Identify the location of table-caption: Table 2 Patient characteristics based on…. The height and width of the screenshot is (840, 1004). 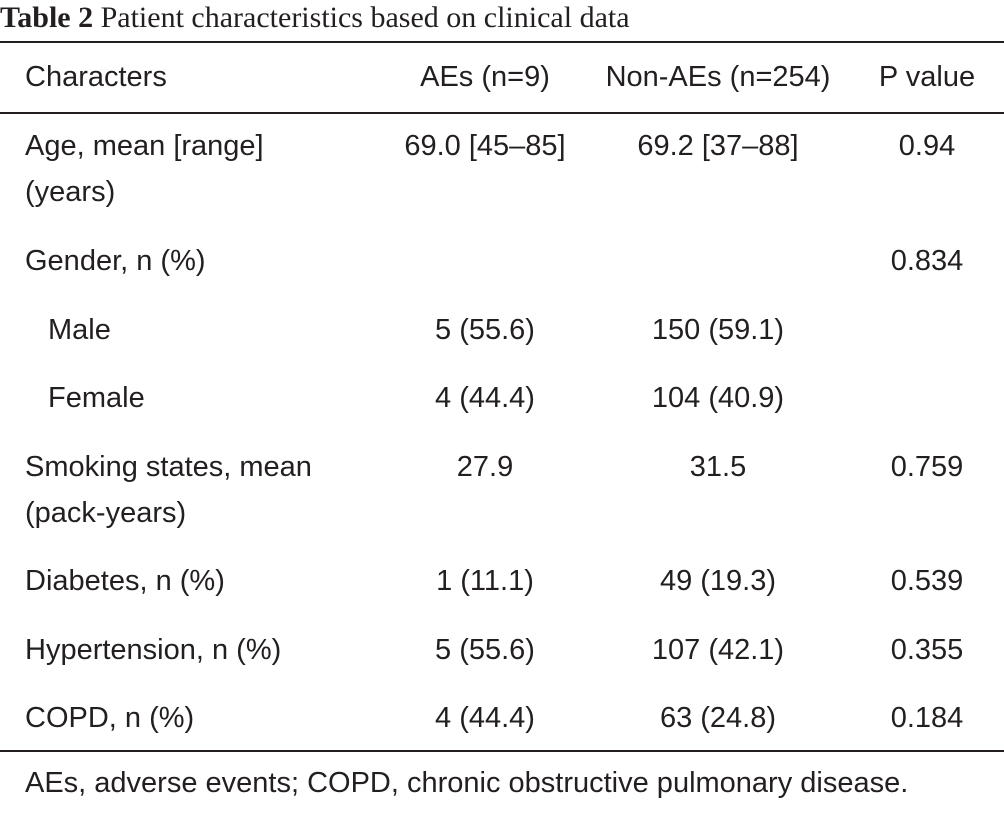
(315, 18).